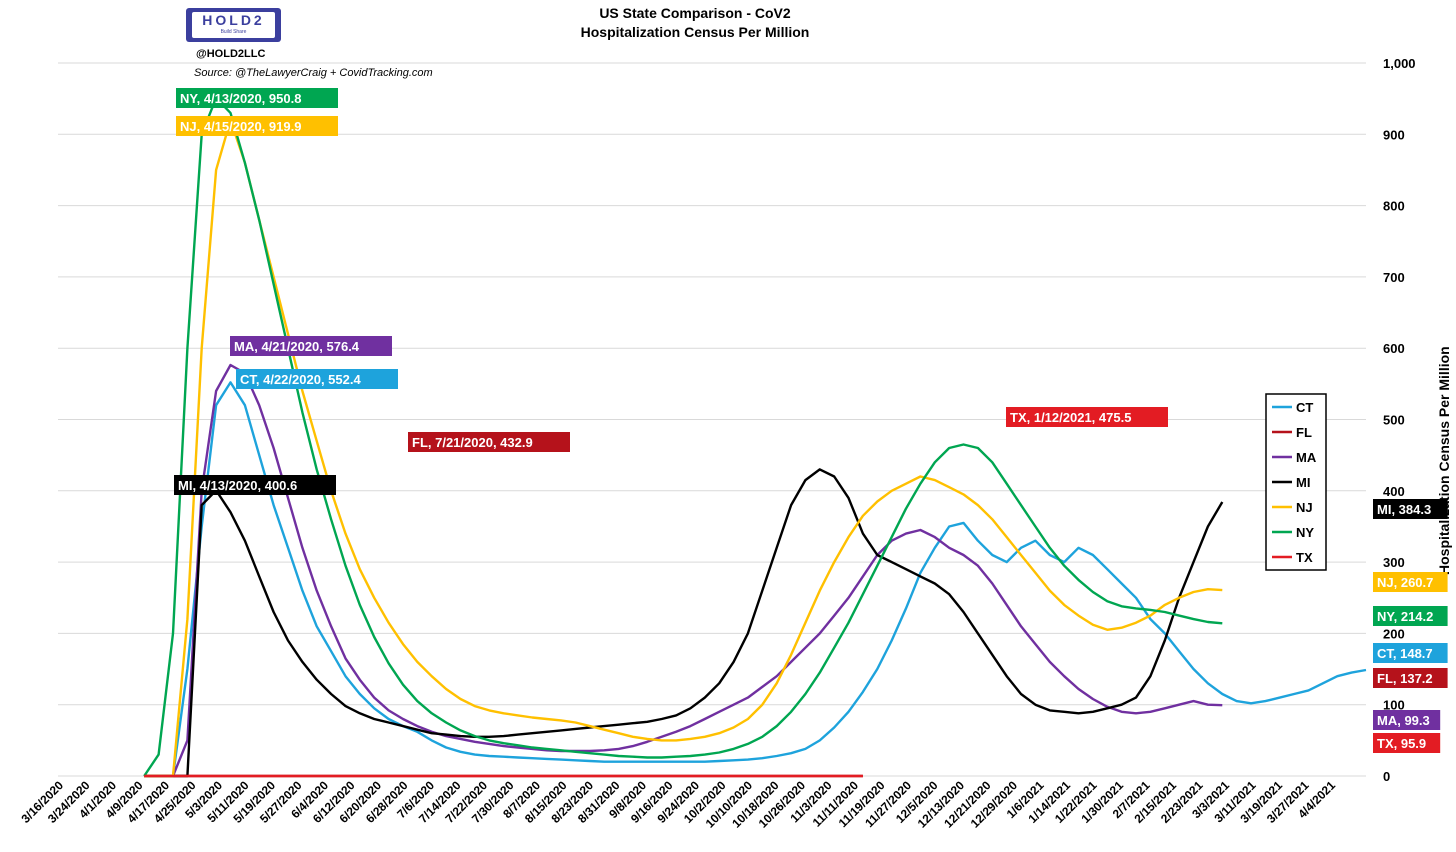 Image resolution: width=1456 pixels, height=852 pixels. Describe the element at coordinates (1405, 582) in the screenshot. I see `end-label: NJ, 260.7` at that location.